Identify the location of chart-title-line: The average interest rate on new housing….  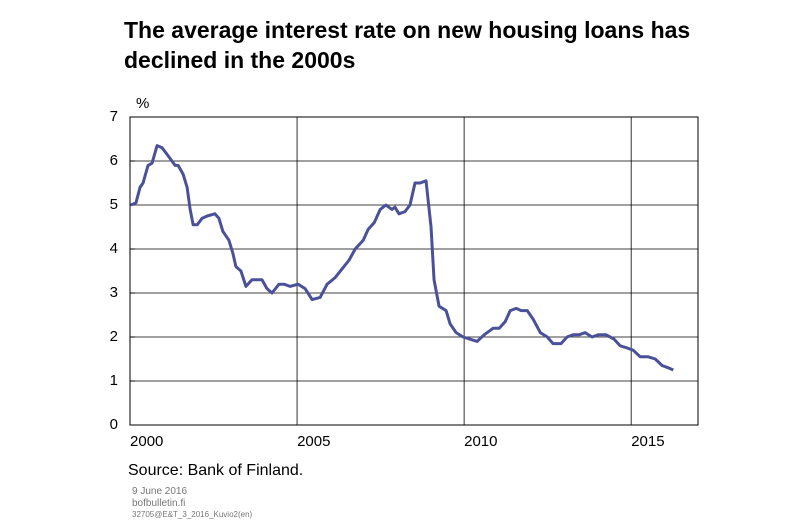
(407, 30).